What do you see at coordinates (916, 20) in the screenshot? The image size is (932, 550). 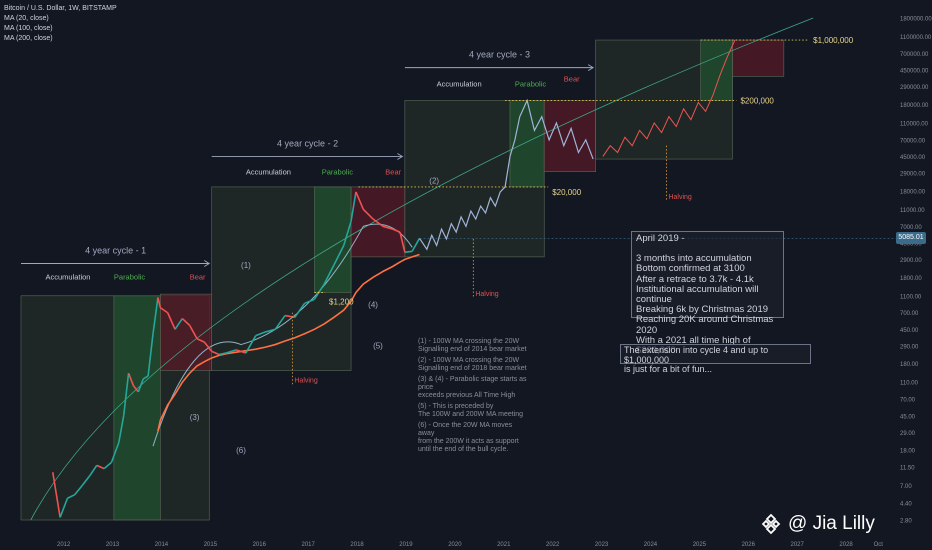 I see `y-tick-label: 1800000.00` at bounding box center [916, 20].